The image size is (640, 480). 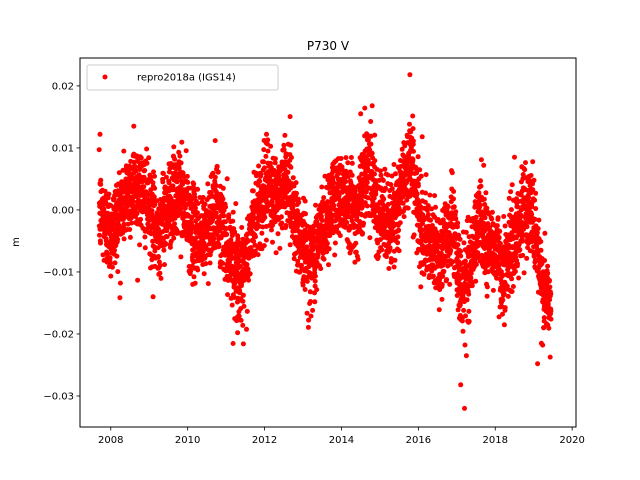 I want to click on legend: repro2018a (IGS14), so click(x=182, y=77).